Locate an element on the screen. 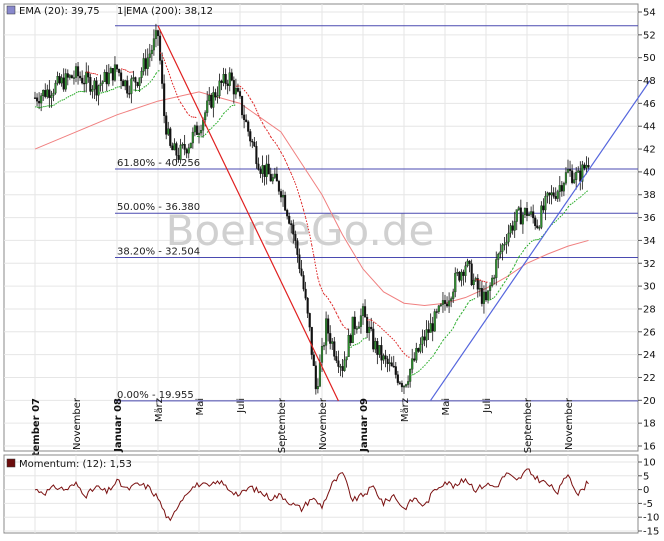  y-tick-label: 22 is located at coordinates (649, 378).